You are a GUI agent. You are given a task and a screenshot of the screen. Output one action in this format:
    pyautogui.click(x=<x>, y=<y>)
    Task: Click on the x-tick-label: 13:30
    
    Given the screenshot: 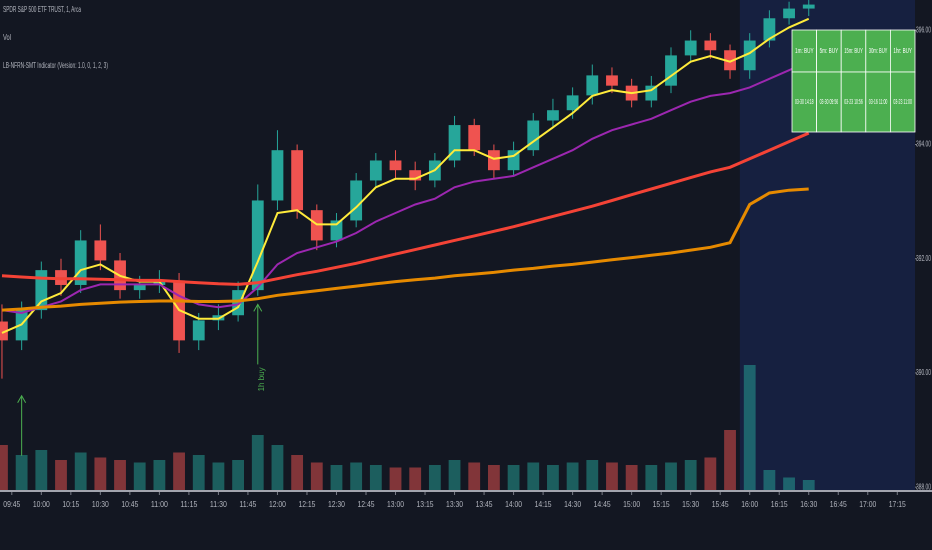 What is the action you would take?
    pyautogui.click(x=454, y=504)
    